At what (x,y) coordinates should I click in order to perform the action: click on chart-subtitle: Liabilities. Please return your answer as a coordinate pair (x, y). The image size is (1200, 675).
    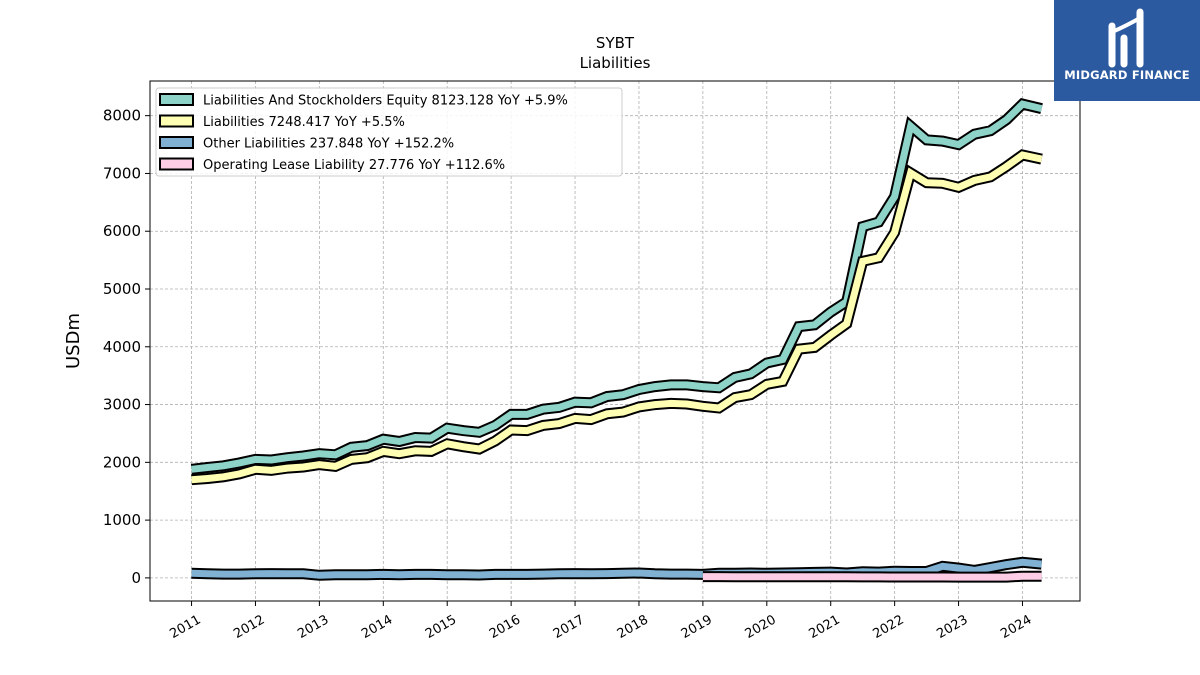
    Looking at the image, I should click on (615, 63).